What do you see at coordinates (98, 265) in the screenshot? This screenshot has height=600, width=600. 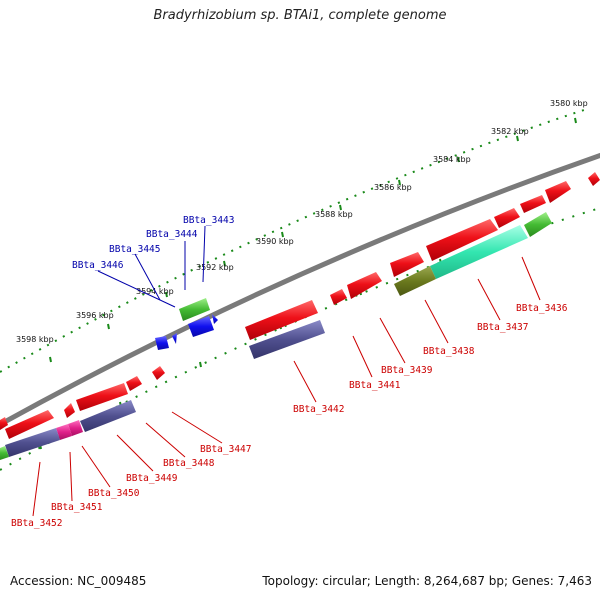 I see `gene-label: BBta_3446` at bounding box center [98, 265].